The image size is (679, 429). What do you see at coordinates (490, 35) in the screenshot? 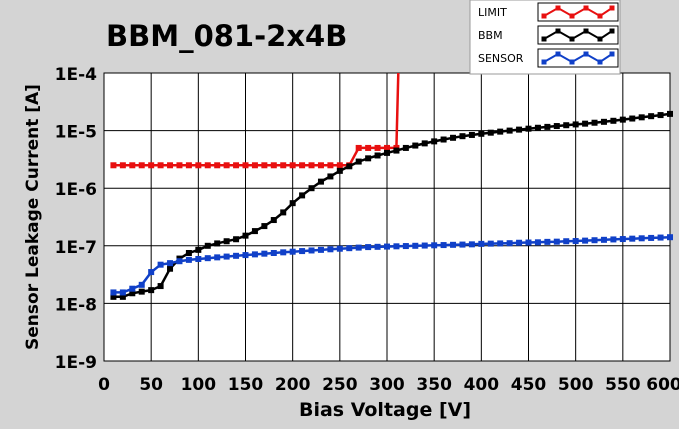
I see `legend-label: BBM` at bounding box center [490, 35].